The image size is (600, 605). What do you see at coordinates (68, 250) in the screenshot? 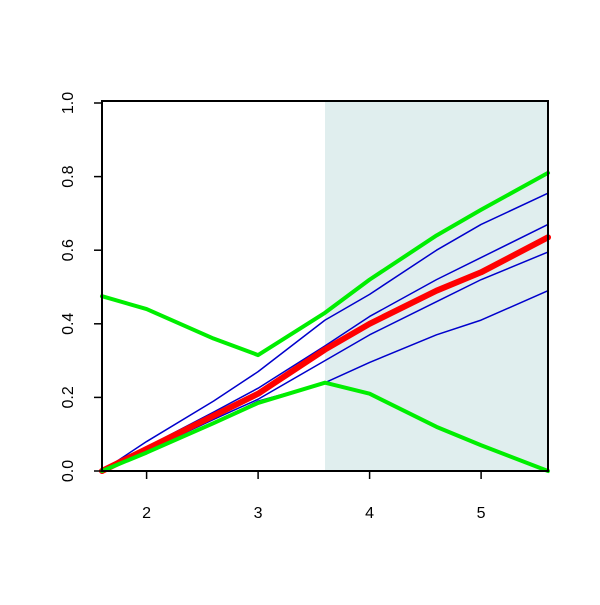
I see `y-tick-label: 0.6` at bounding box center [68, 250].